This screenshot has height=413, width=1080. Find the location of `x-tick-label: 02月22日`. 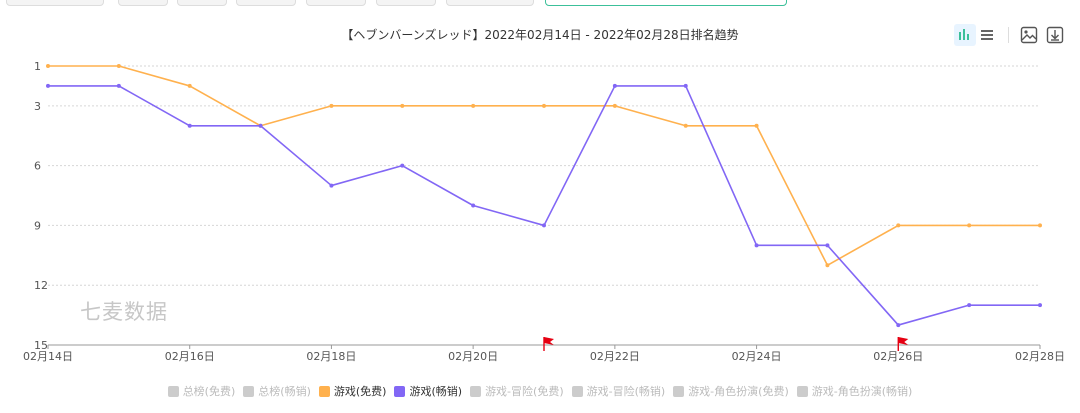

x-tick-label: 02月22日 is located at coordinates (615, 356).